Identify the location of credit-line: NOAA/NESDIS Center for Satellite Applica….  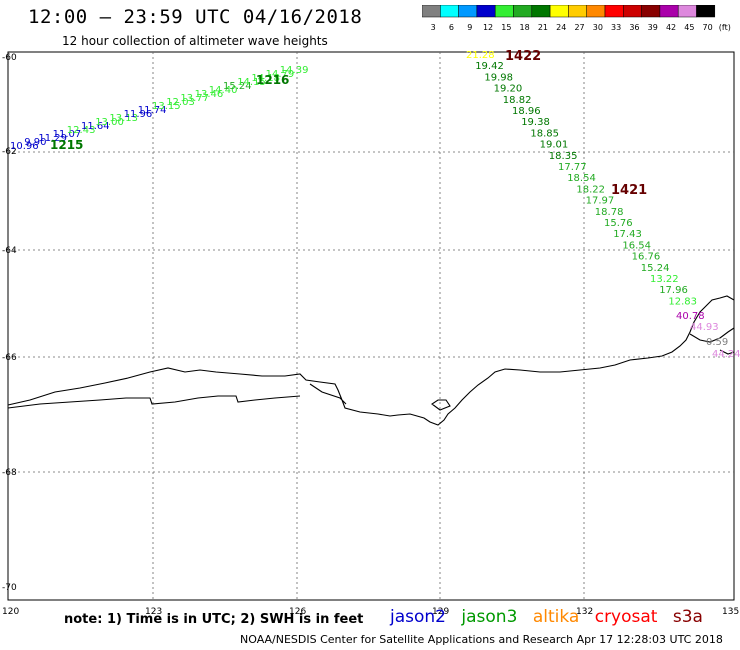
(481, 639).